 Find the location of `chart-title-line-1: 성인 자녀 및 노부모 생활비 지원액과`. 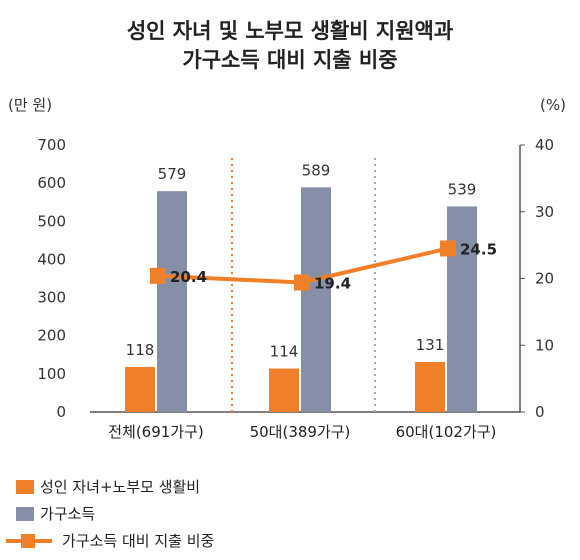

chart-title-line-1: 성인 자녀 및 노부모 생활비 지원액과 is located at coordinates (290, 31).